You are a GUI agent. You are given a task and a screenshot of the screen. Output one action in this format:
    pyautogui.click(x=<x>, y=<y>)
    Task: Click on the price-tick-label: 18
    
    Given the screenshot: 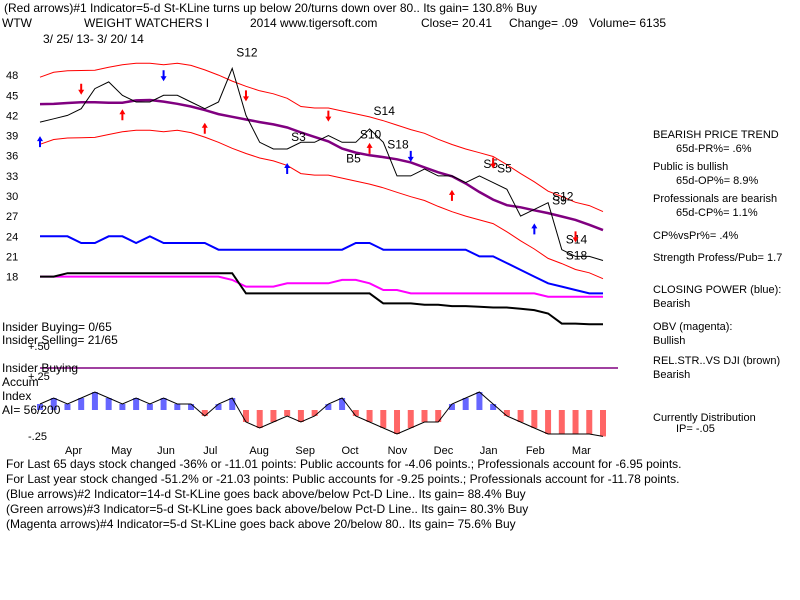 What is the action you would take?
    pyautogui.click(x=12, y=278)
    